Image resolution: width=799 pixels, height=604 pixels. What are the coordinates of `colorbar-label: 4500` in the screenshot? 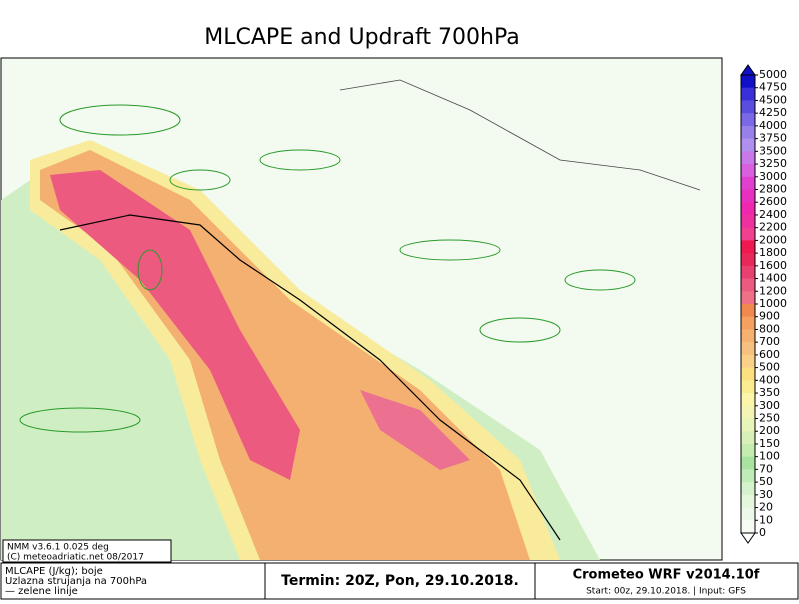 It's located at (773, 99).